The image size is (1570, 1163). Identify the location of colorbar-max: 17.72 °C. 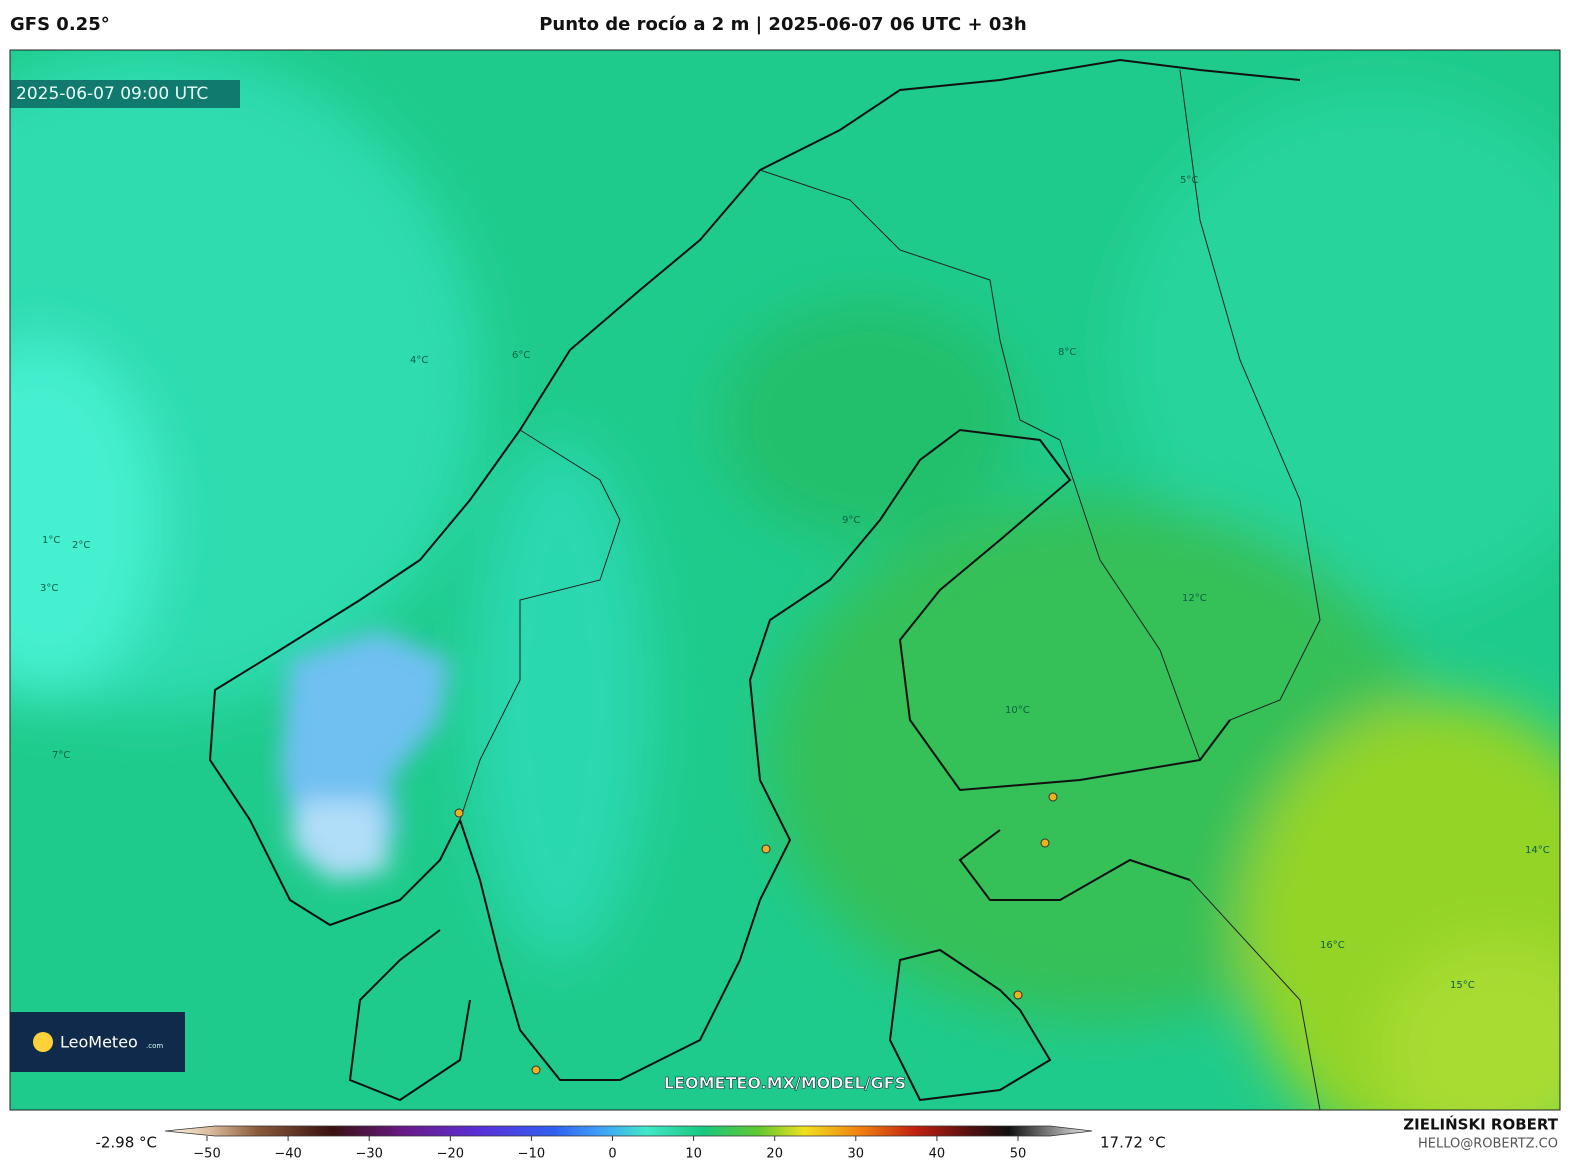
(1133, 1143).